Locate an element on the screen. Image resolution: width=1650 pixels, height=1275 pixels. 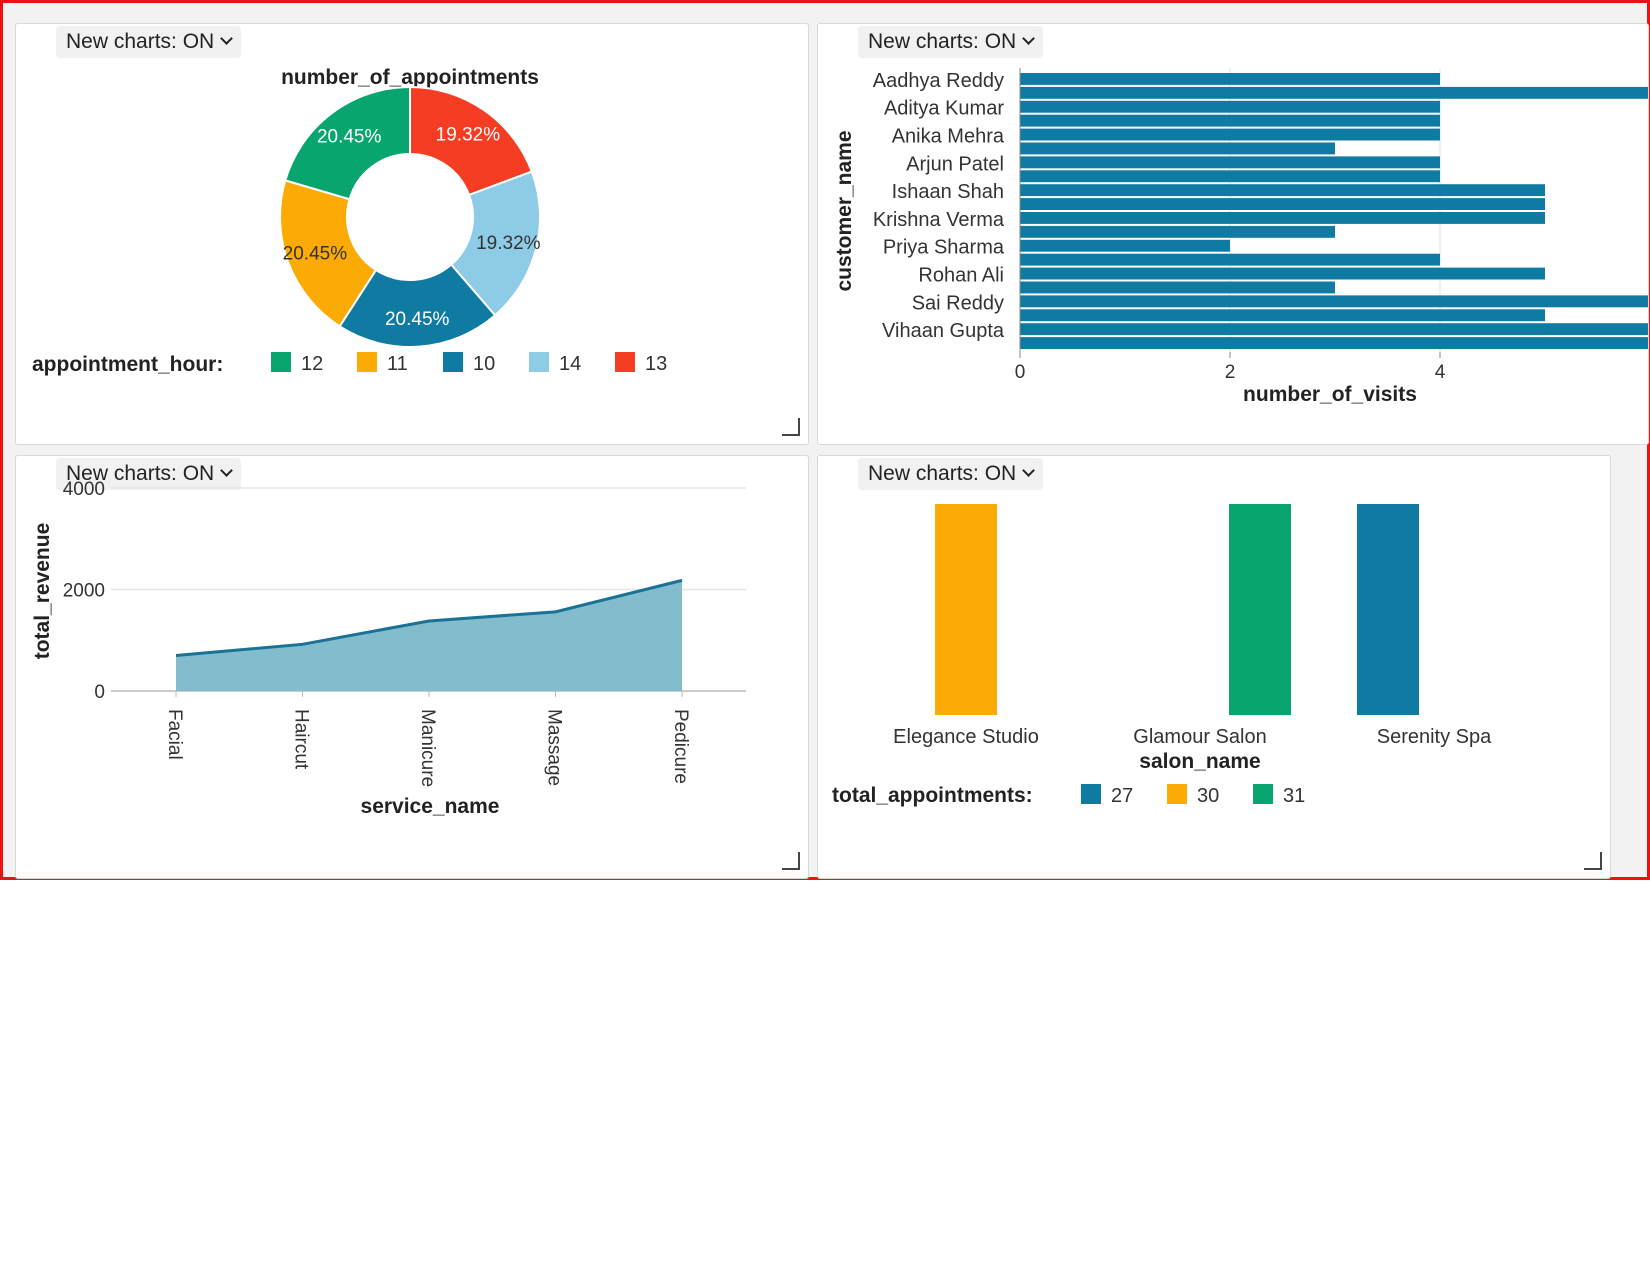
legend-title: appointment_hour: is located at coordinates (127, 364).